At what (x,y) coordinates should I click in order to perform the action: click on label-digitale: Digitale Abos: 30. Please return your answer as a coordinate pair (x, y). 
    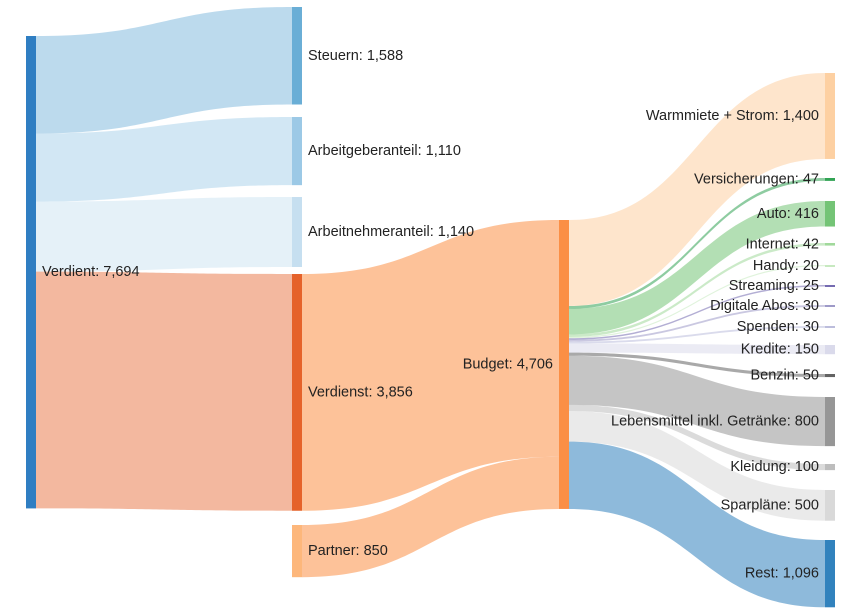
    Looking at the image, I should click on (764, 306).